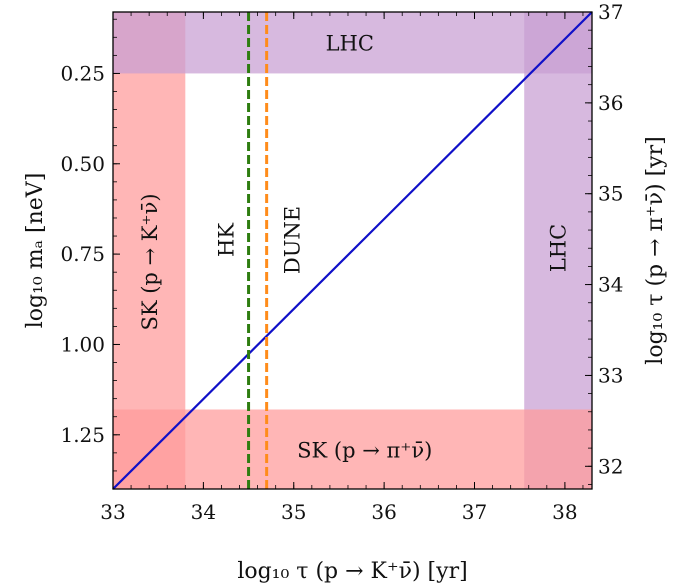  I want to click on x-tick-label: 33, so click(112, 512).